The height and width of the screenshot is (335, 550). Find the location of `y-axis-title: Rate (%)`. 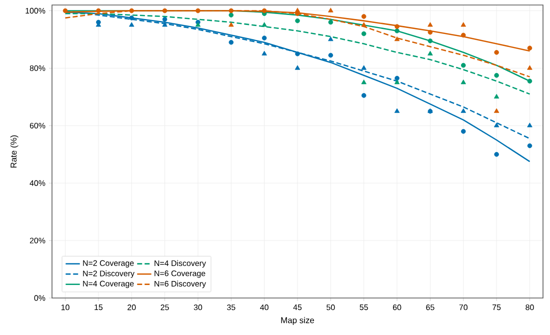

y-axis-title: Rate (%) is located at coordinates (14, 151).